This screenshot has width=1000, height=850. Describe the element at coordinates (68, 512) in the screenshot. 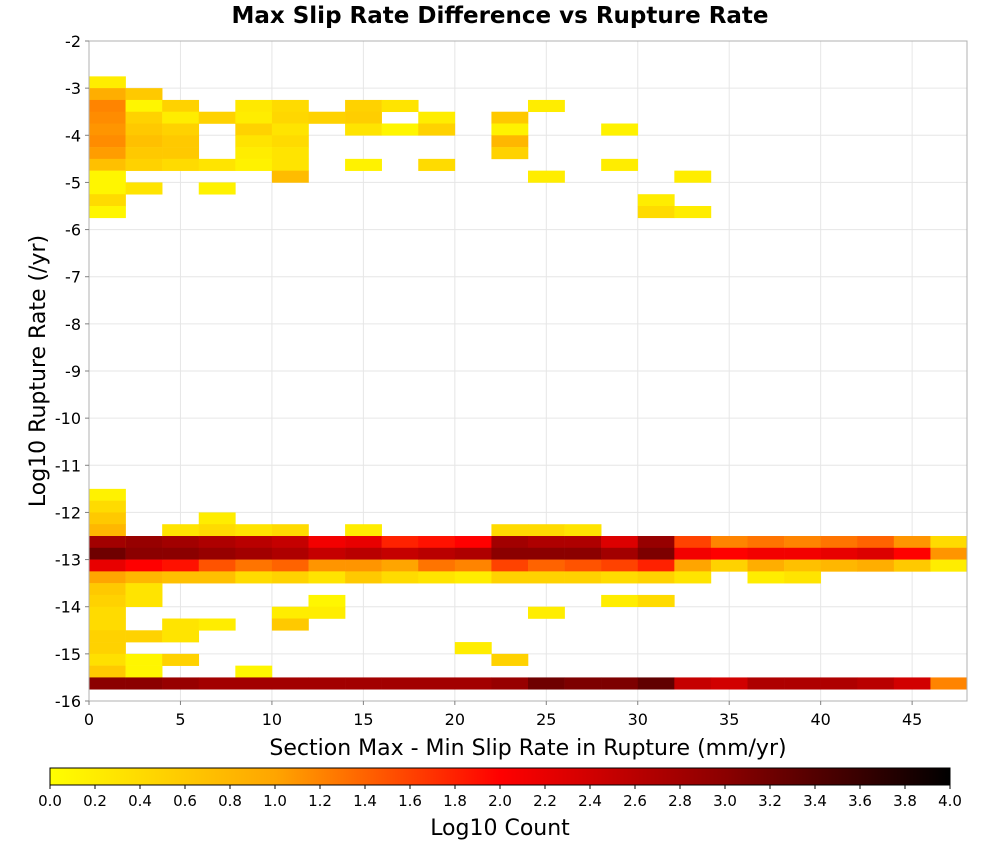

I see `y-tick-label: -12` at that location.